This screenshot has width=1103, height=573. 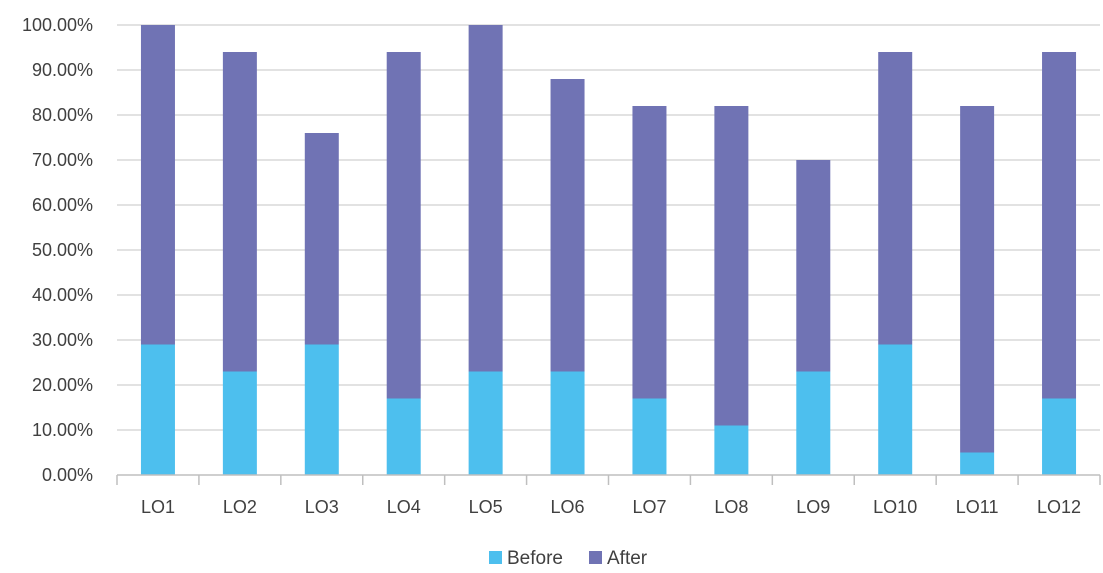 I want to click on bar-after-lo3, so click(x=321, y=239).